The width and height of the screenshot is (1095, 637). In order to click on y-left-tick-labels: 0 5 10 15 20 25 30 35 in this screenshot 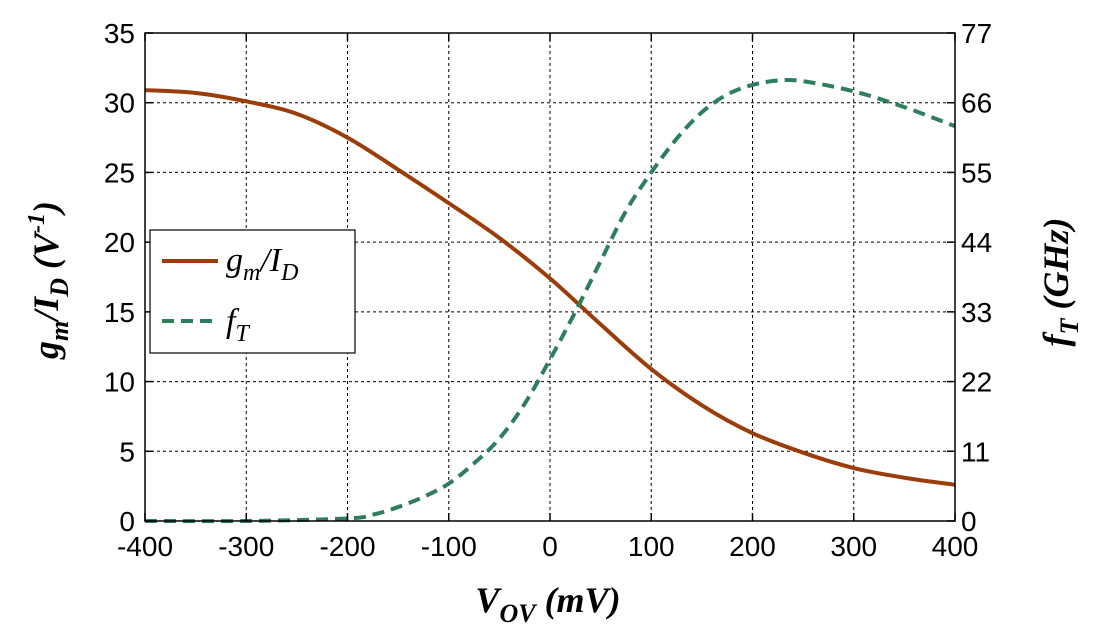, I will do `click(119, 277)`.